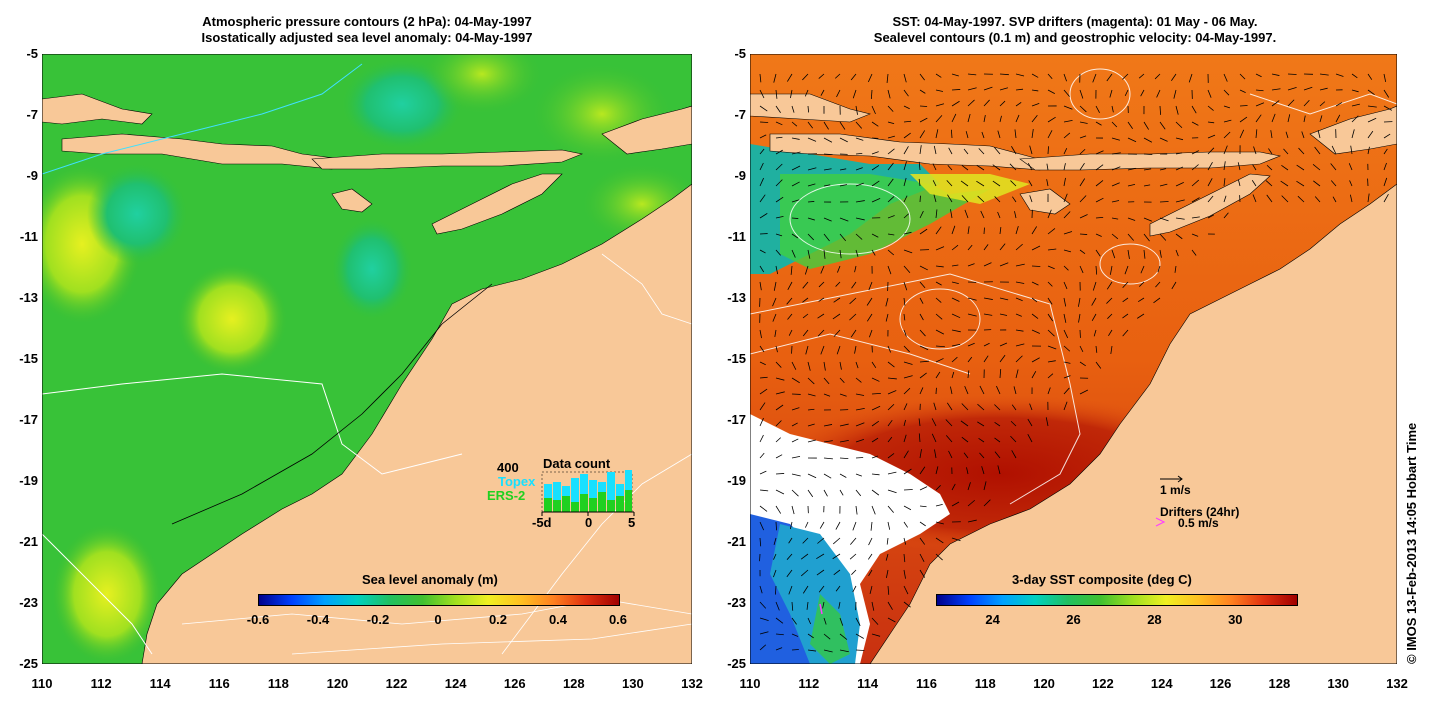 This screenshot has width=1440, height=710. Describe the element at coordinates (28, 297) in the screenshot. I see `left-y-tick-label: -13` at that location.